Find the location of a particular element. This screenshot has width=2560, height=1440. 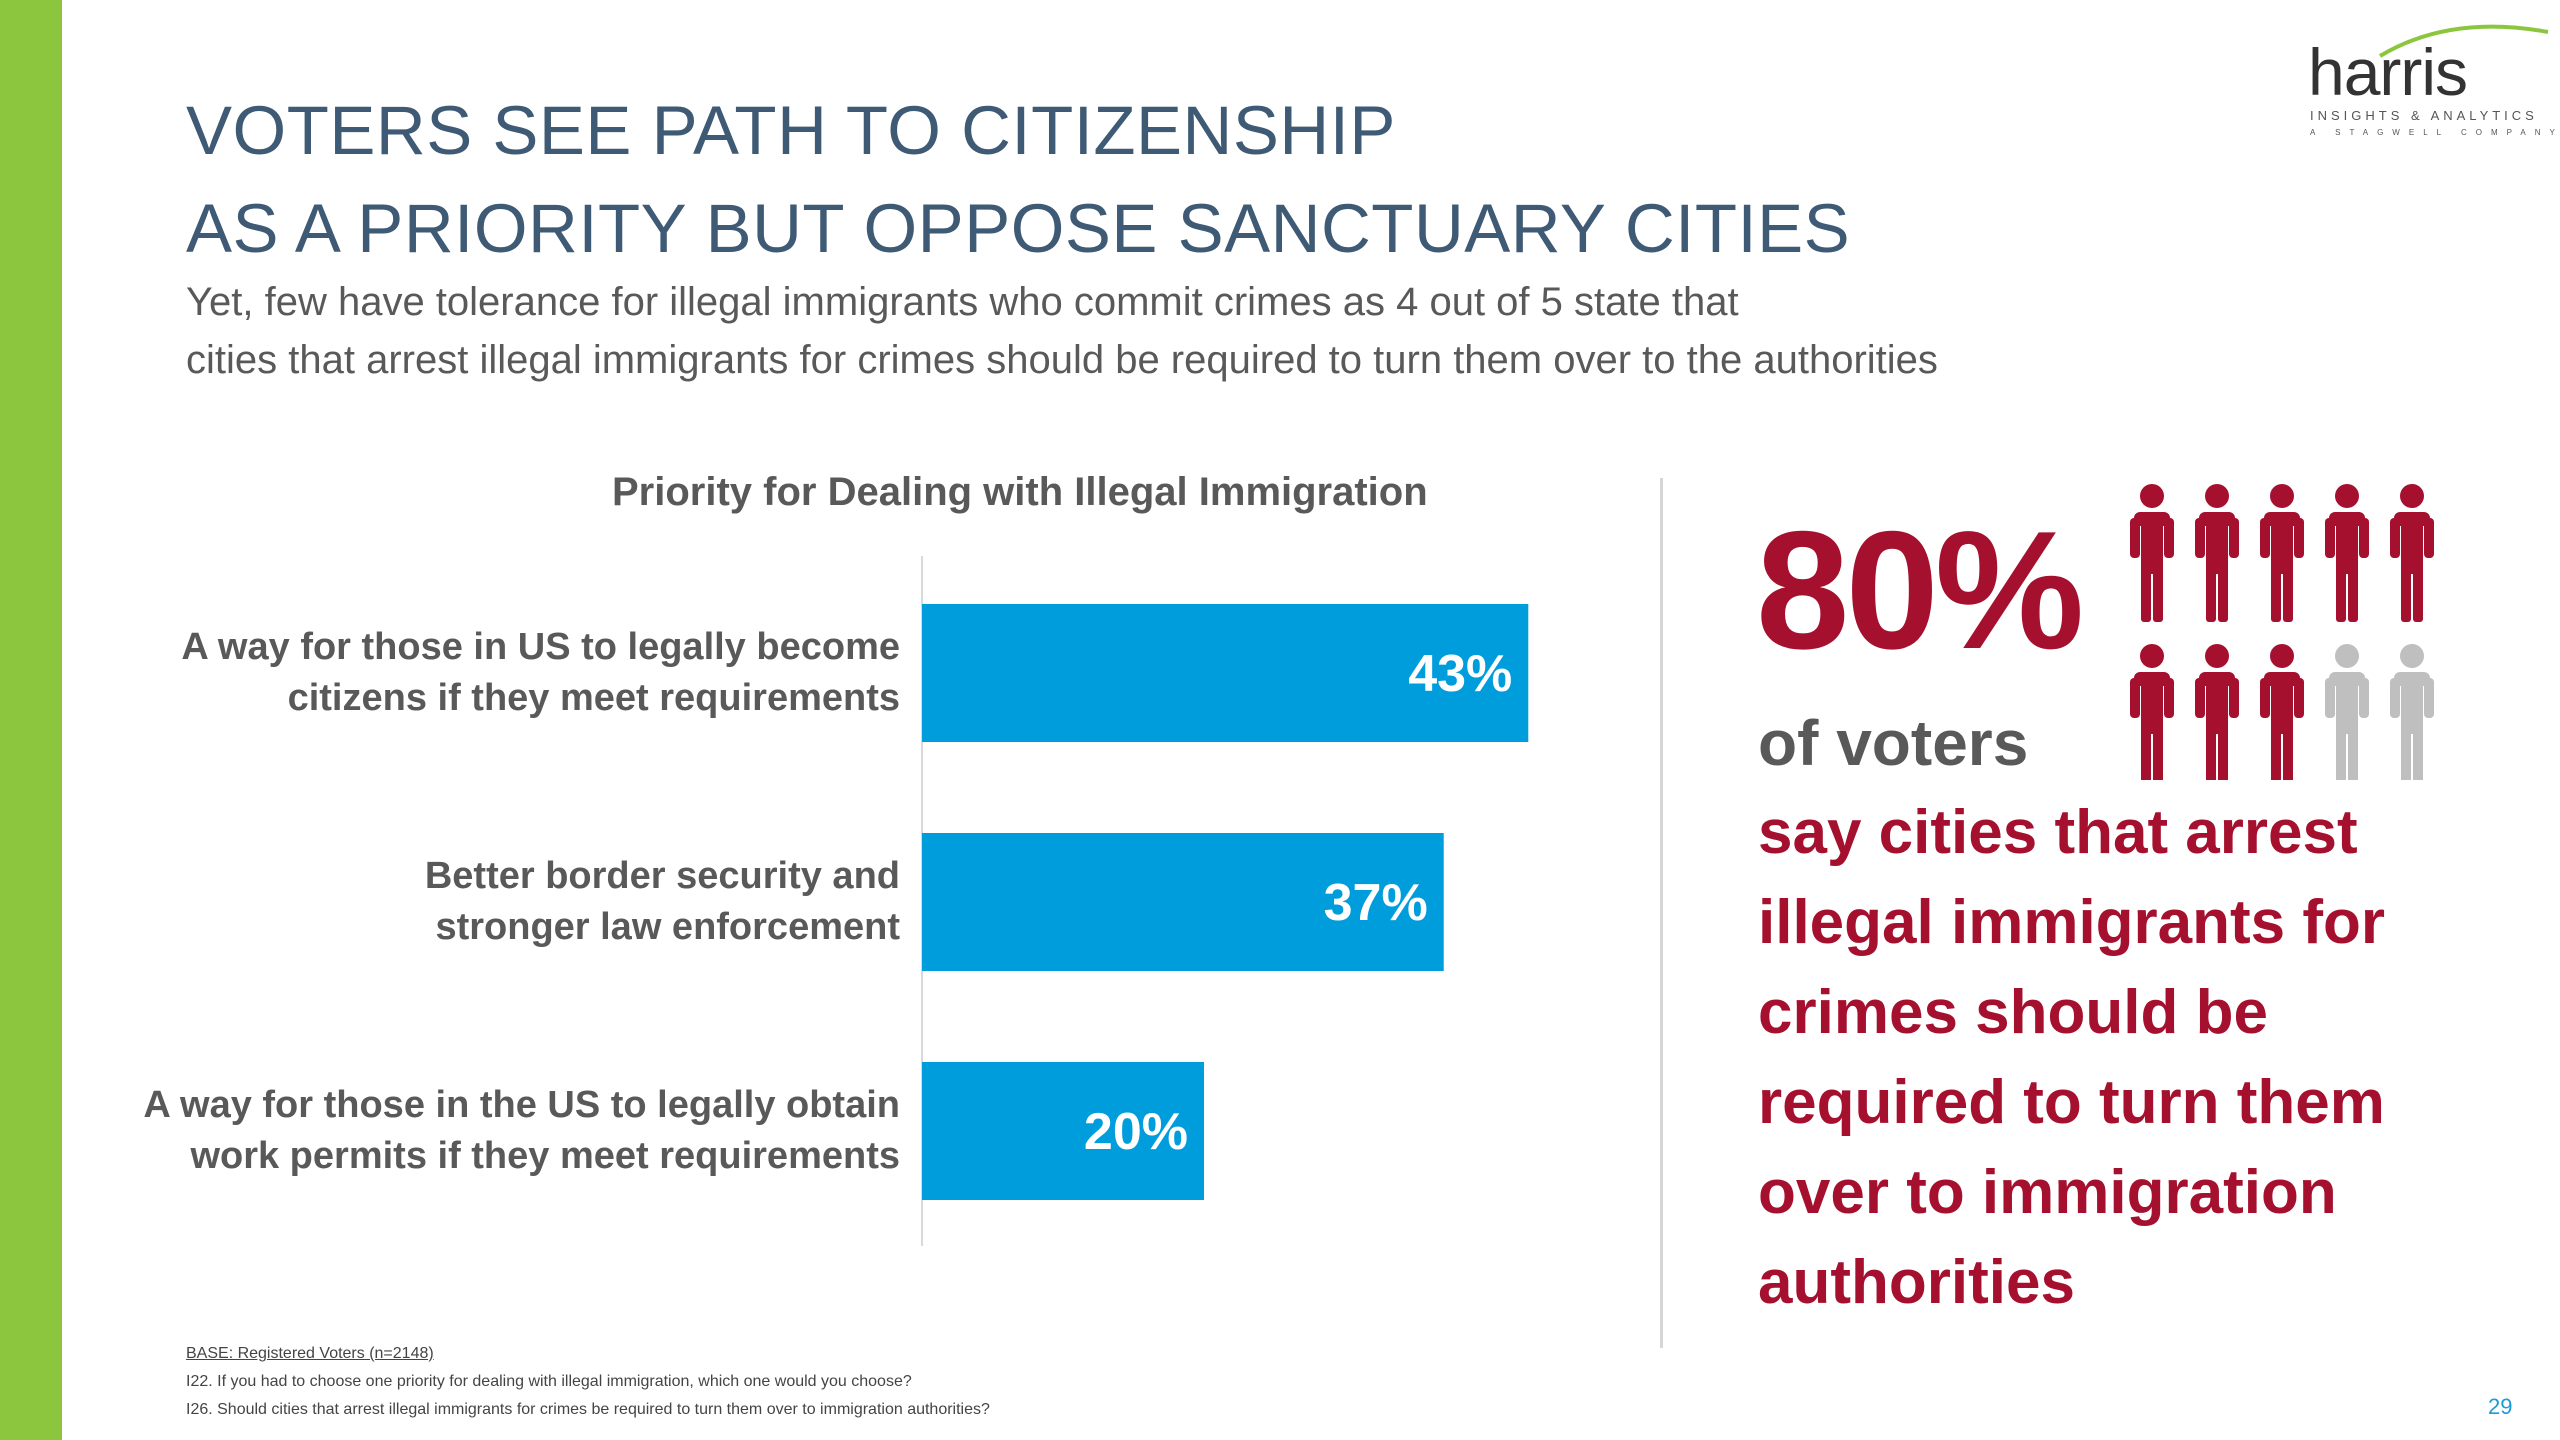

section-divider is located at coordinates (1661, 913).